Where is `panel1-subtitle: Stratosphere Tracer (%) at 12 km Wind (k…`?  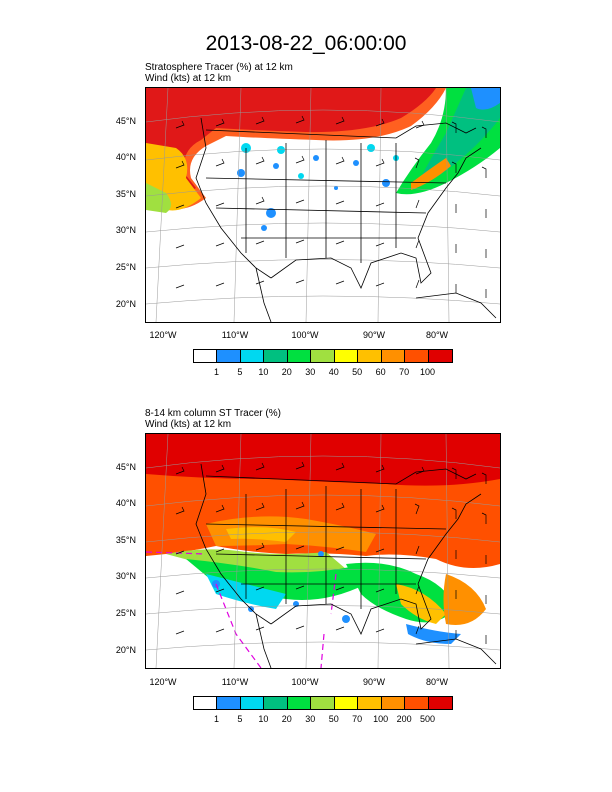
panel1-subtitle: Stratosphere Tracer (%) at 12 km Wind (k… is located at coordinates (219, 73).